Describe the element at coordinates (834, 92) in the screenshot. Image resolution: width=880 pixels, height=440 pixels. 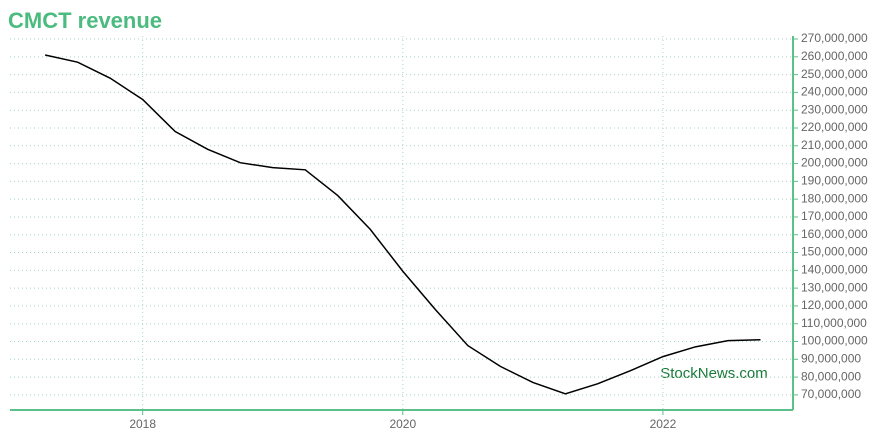
I see `y-tick-label: 240,000,000` at that location.